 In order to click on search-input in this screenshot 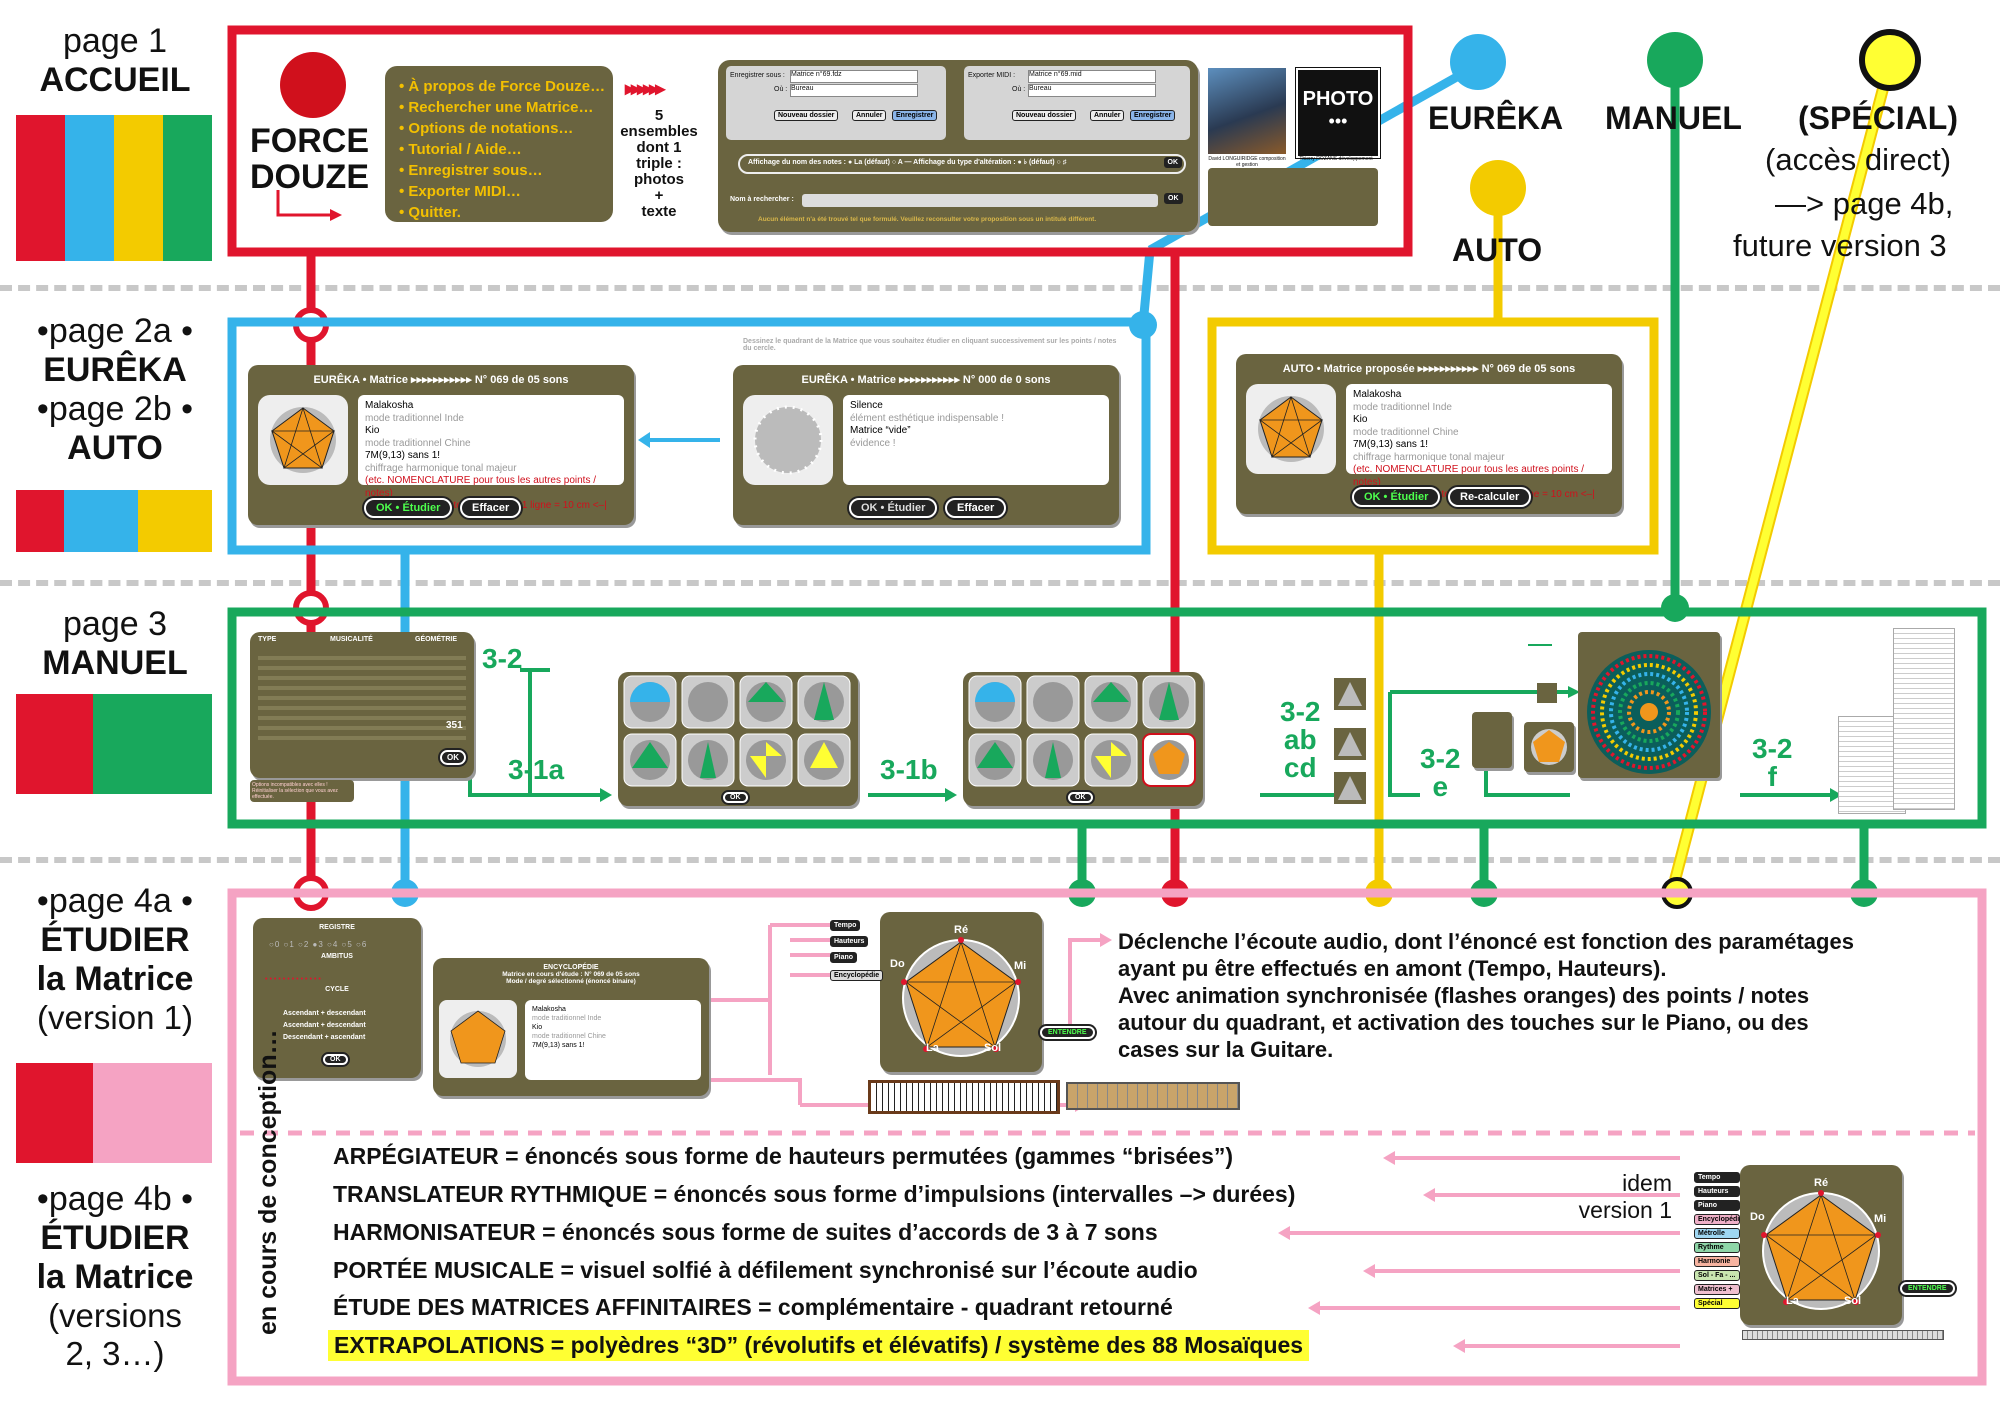, I will do `click(980, 200)`.